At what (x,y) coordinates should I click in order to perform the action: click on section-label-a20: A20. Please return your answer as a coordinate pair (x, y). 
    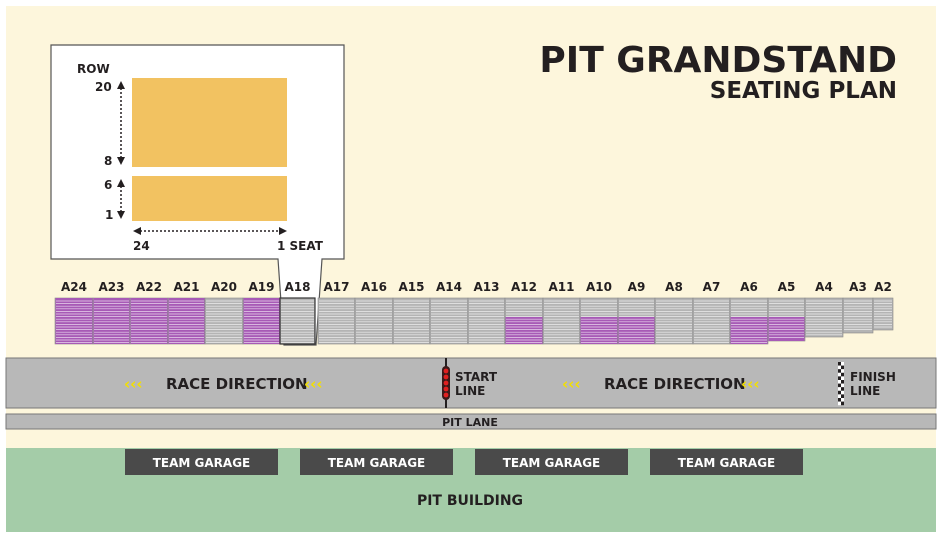
    Looking at the image, I should click on (224, 287).